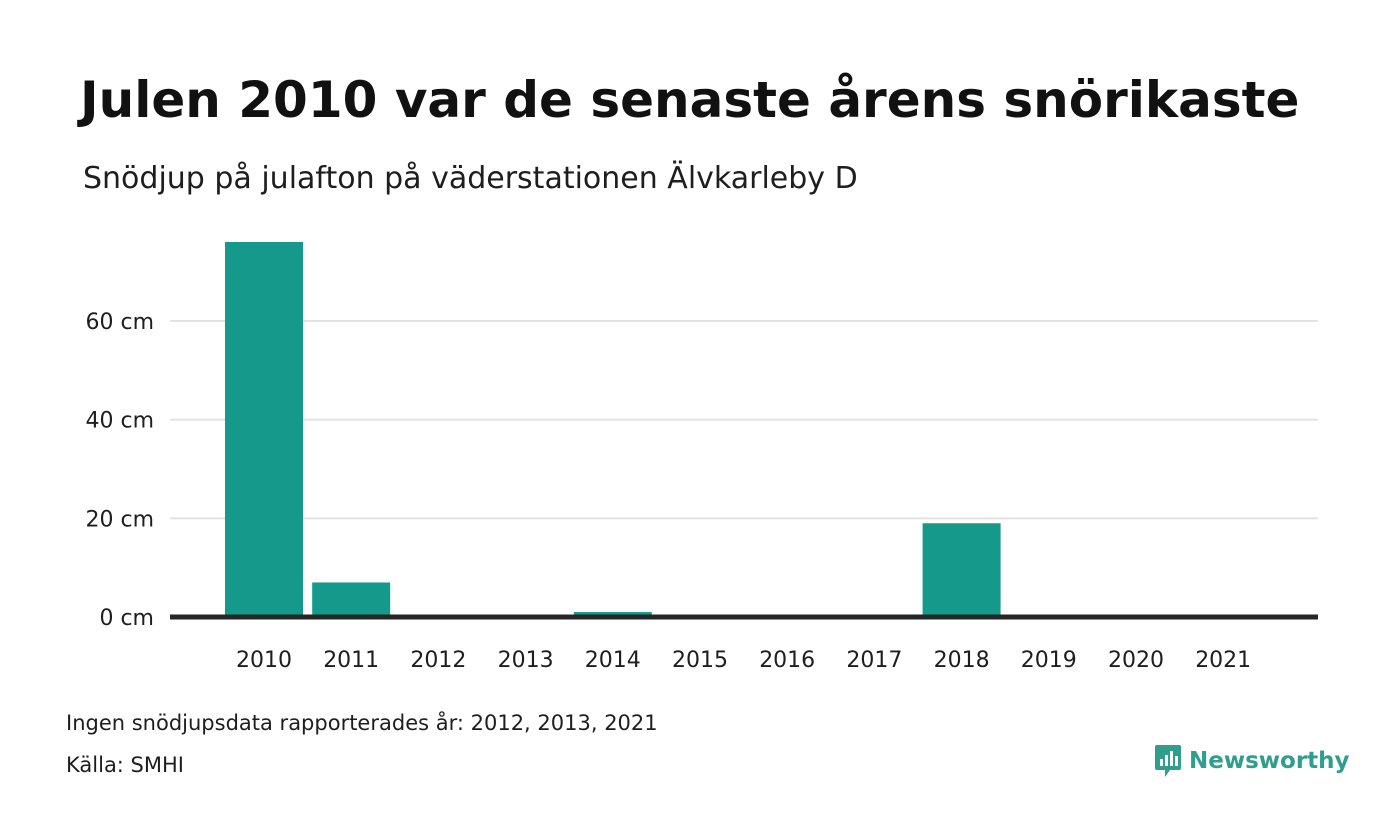 This screenshot has width=1400, height=840. I want to click on brand-name: Newsworthy, so click(1269, 761).